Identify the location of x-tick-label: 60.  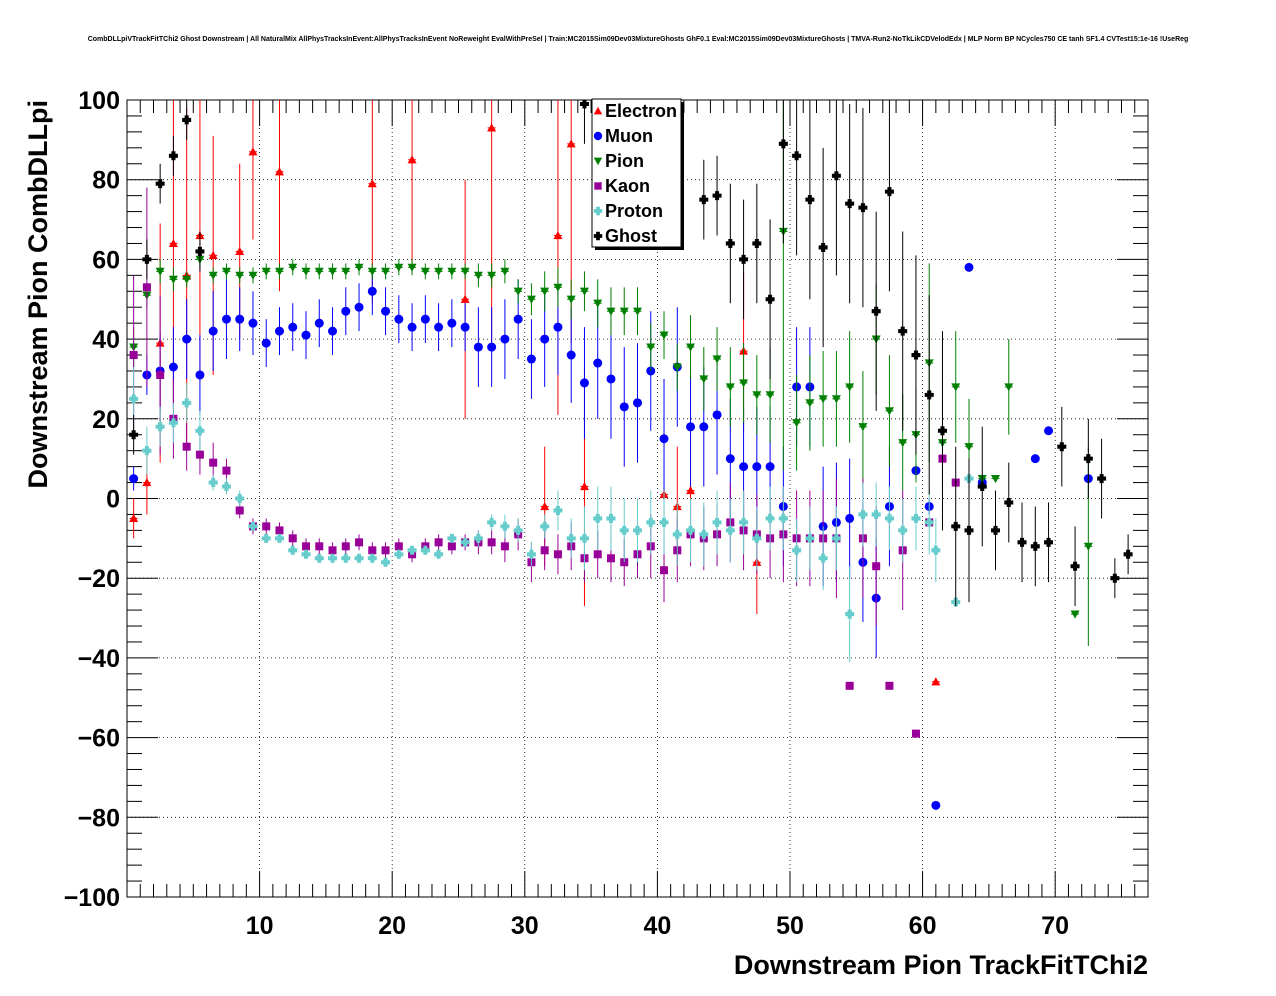
(923, 926).